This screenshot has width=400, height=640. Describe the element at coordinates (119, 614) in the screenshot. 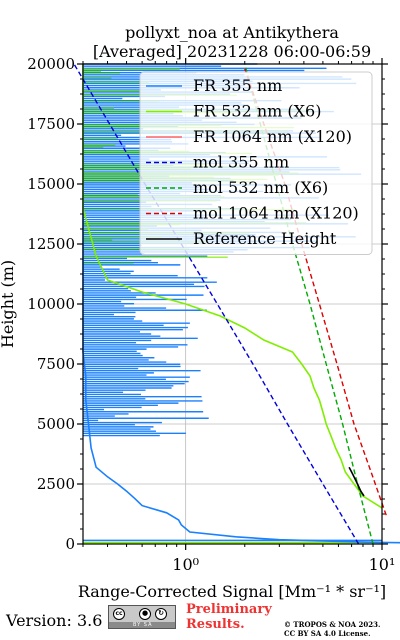

I see `cc-icon: cc` at that location.